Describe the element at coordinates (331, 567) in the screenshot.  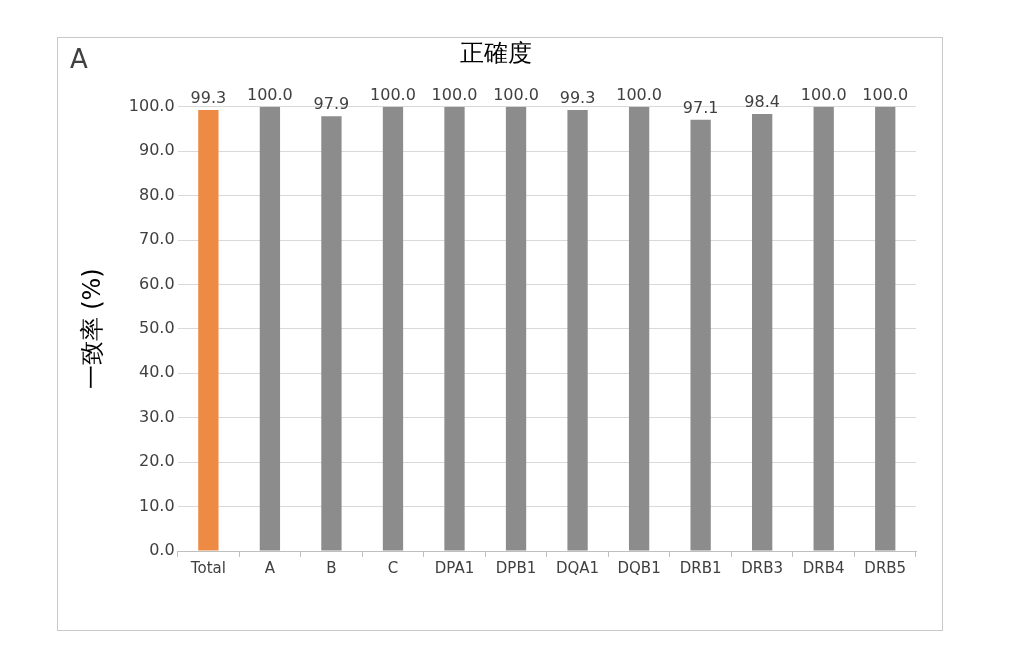
I see `x-tick-label: B` at that location.